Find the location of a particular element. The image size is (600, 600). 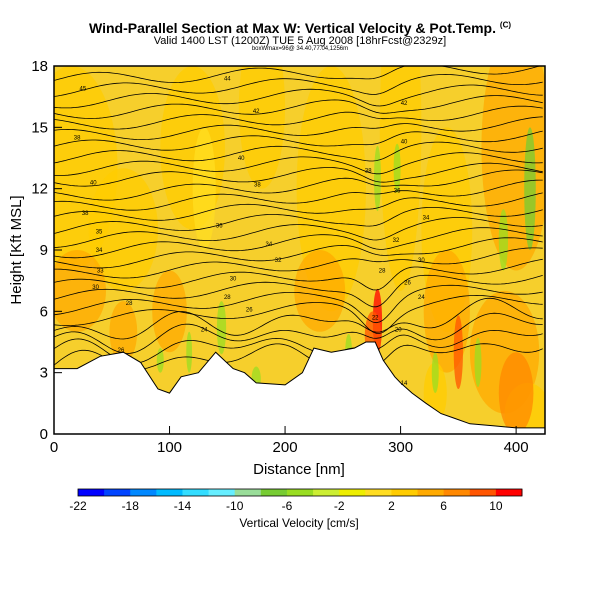

y-tick-label: 9 is located at coordinates (44, 250).